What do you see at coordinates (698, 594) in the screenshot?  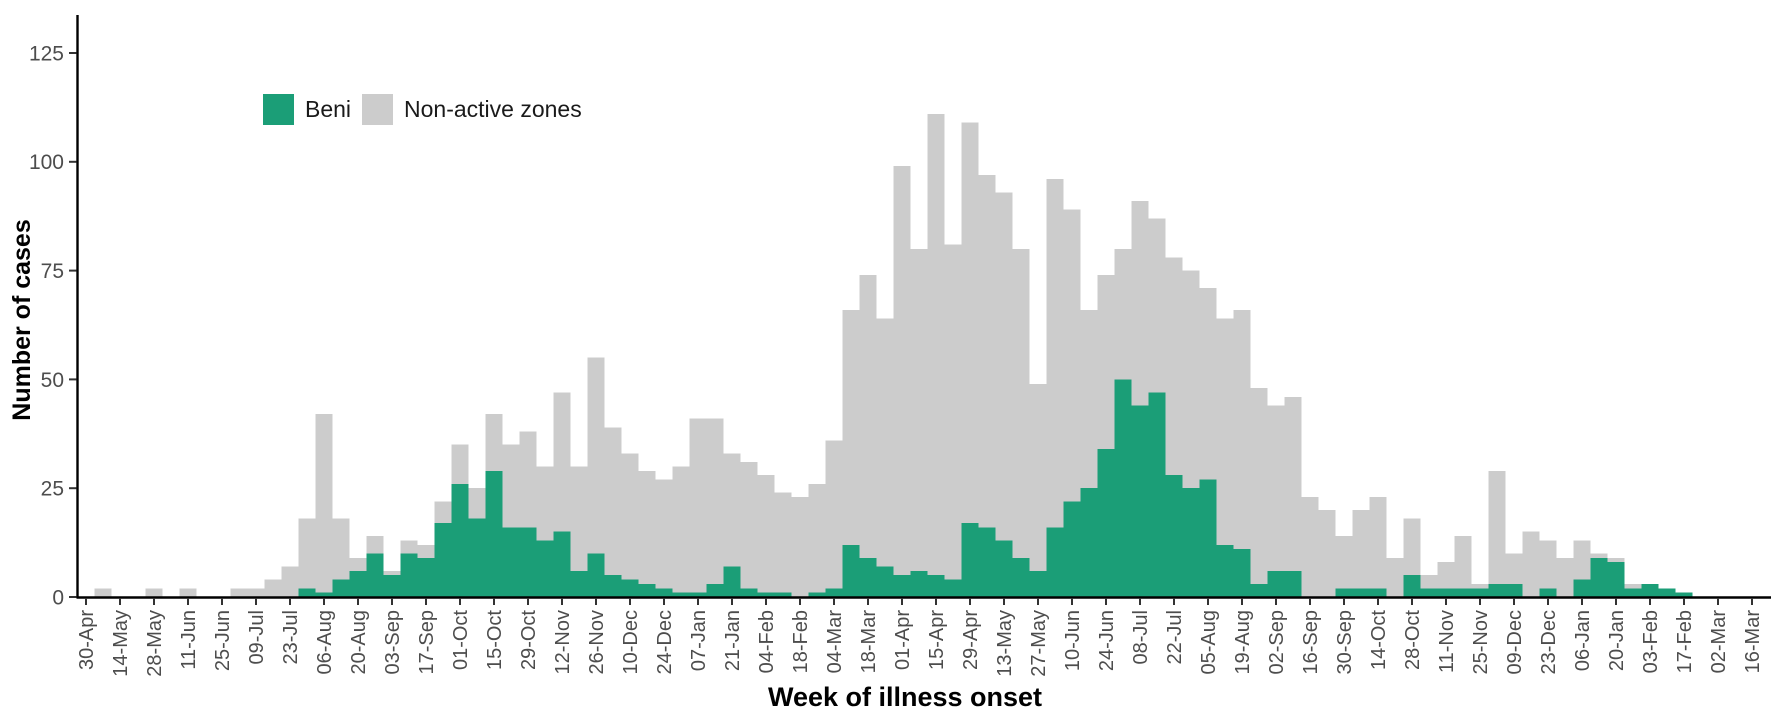 I see `bar-beni-07-Jan` at bounding box center [698, 594].